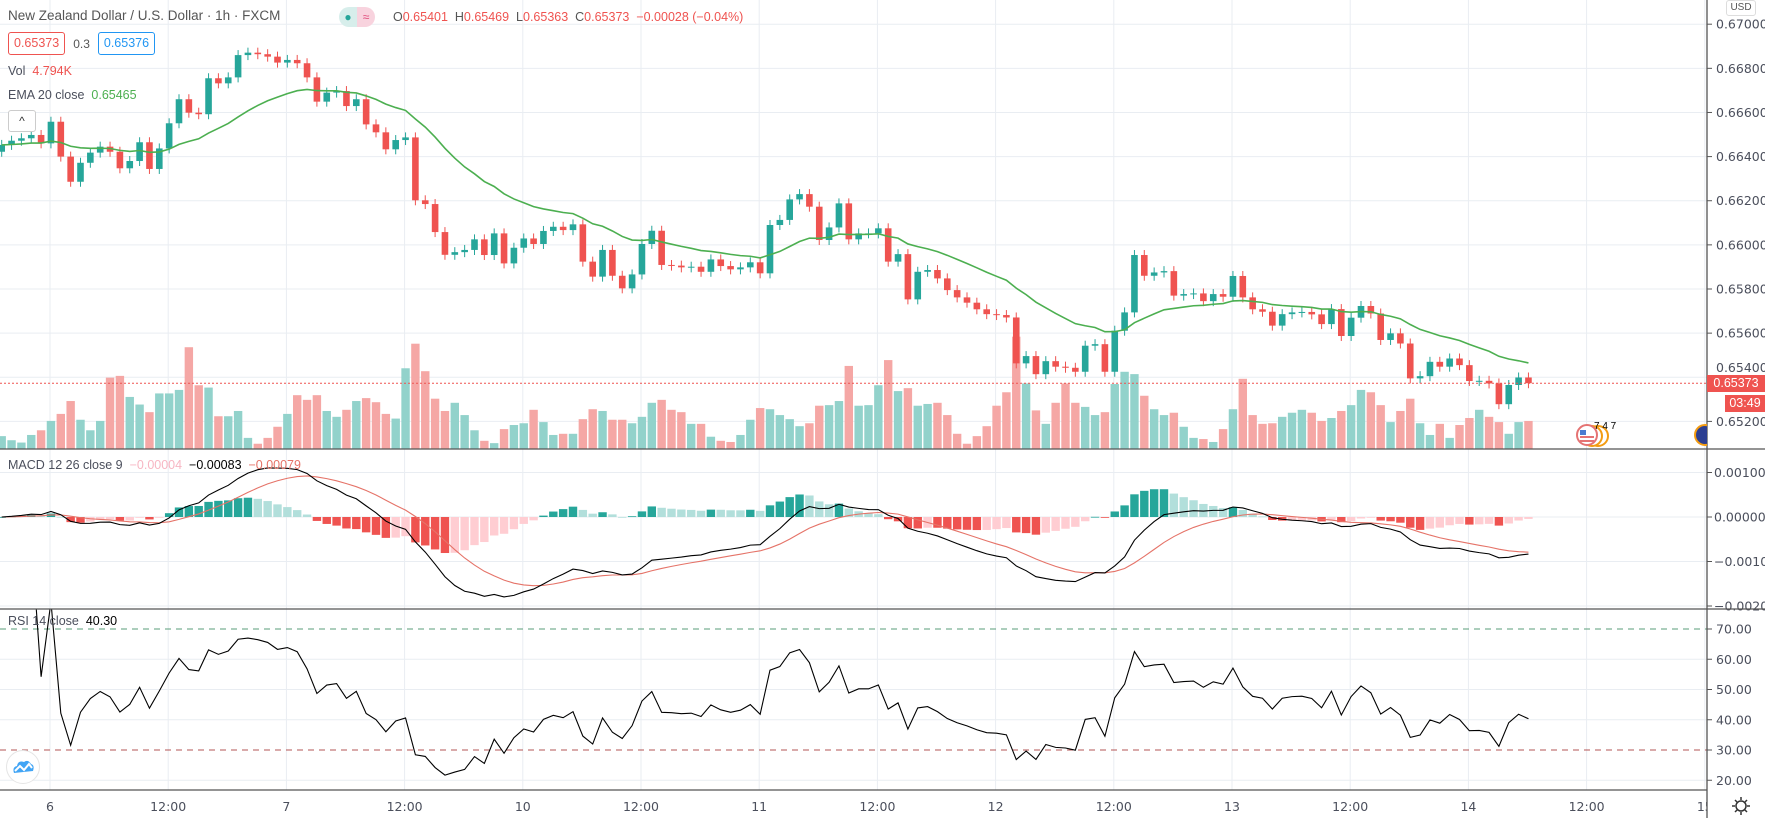 This screenshot has height=821, width=1765. I want to click on macd-label: MACD 12 26 close 9, so click(65, 465).